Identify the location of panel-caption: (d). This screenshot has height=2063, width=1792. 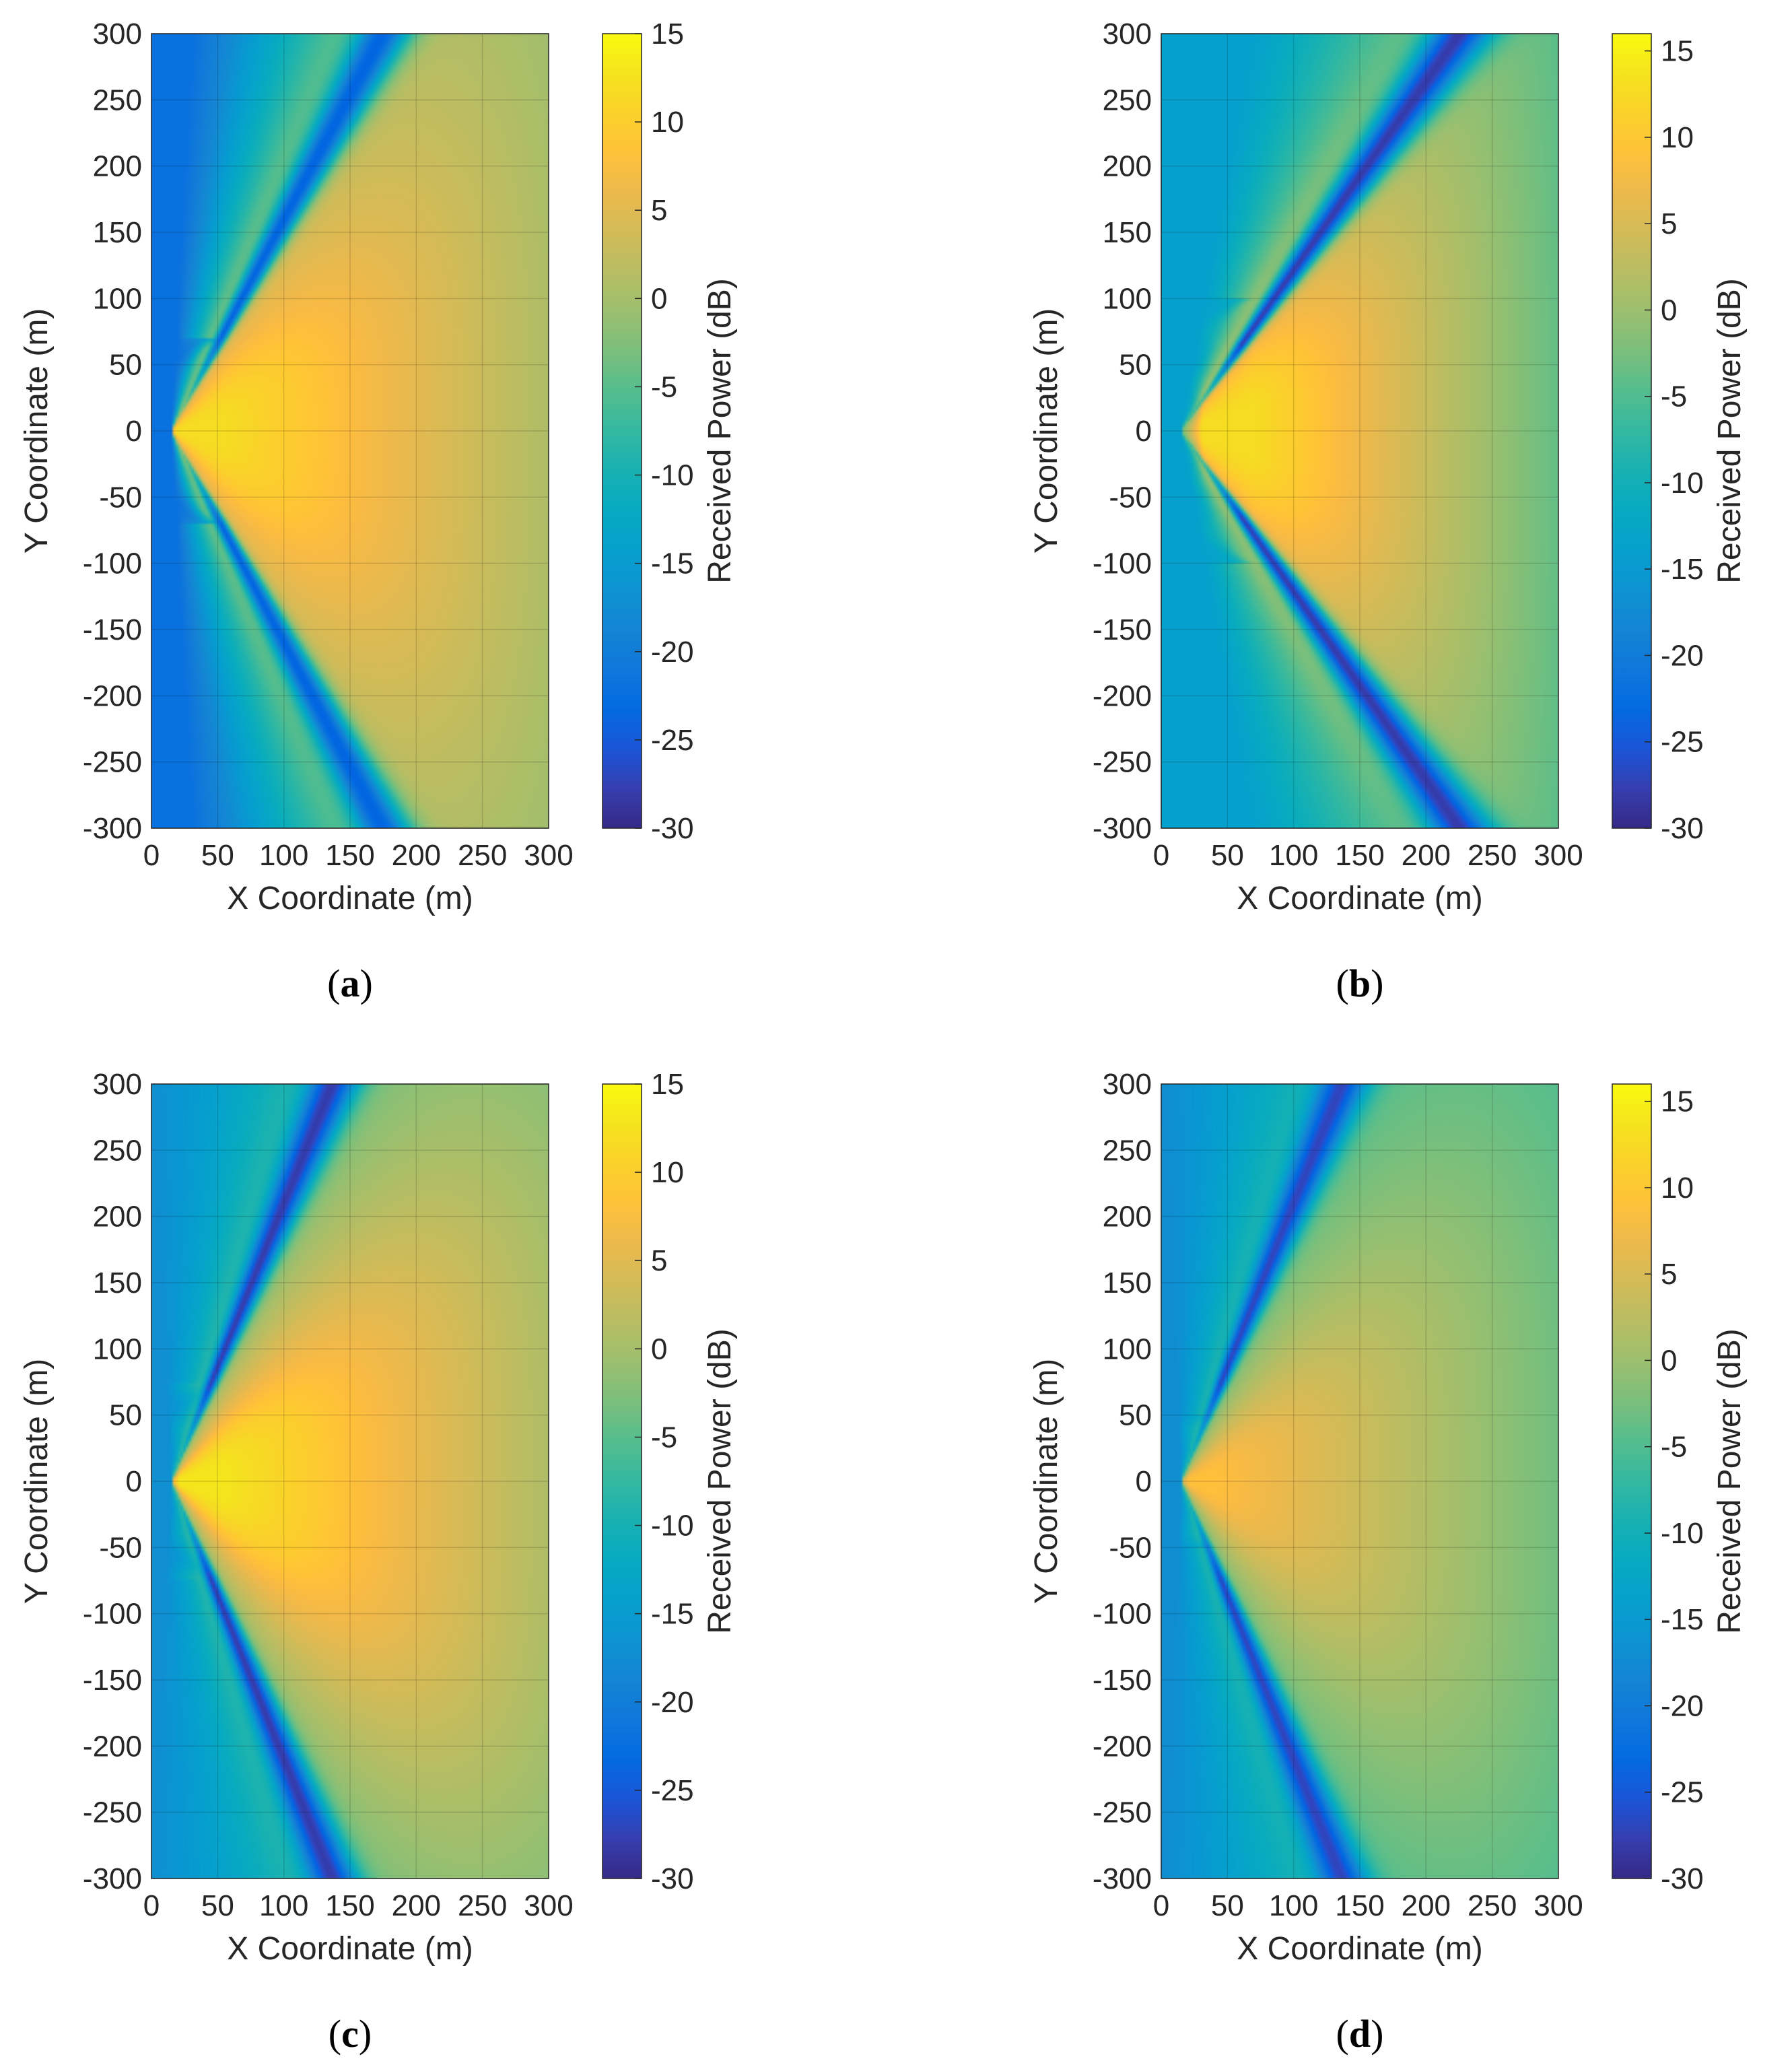
(1360, 2034).